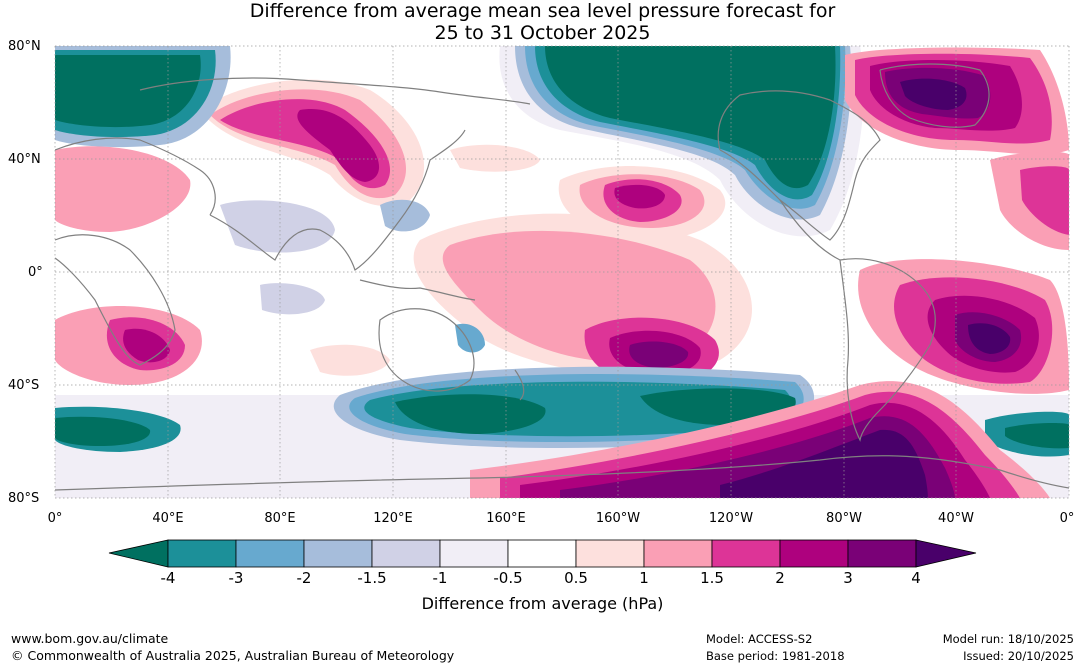 The width and height of the screenshot is (1085, 667). I want to click on lon-label-80e: 80°E, so click(280, 518).